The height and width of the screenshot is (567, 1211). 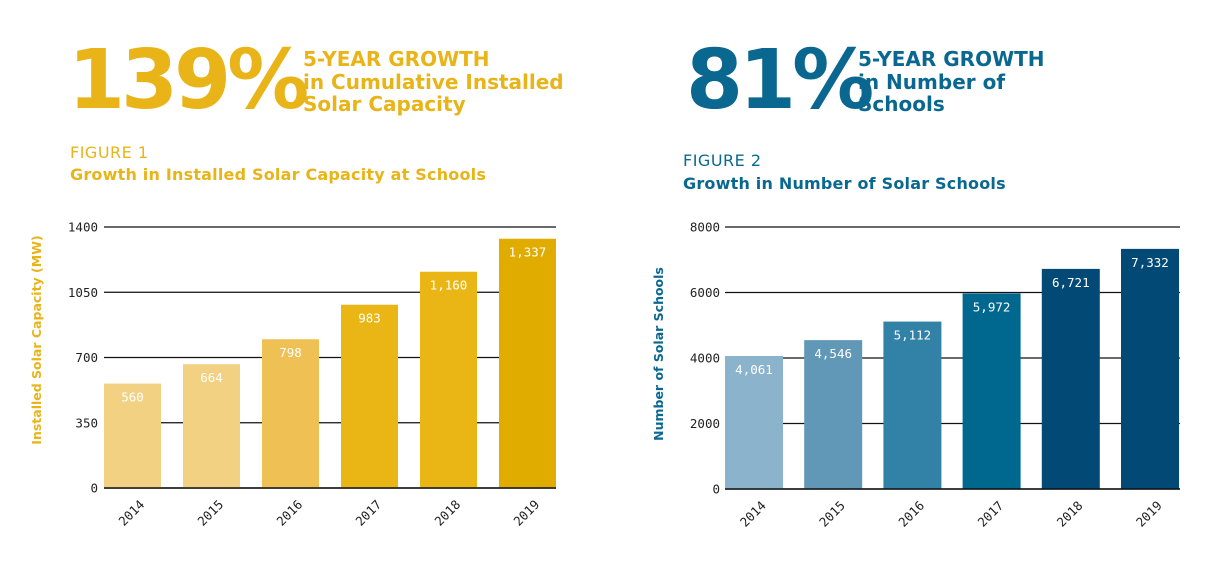 I want to click on capacity-x-tick-label: 2014, so click(x=131, y=513).